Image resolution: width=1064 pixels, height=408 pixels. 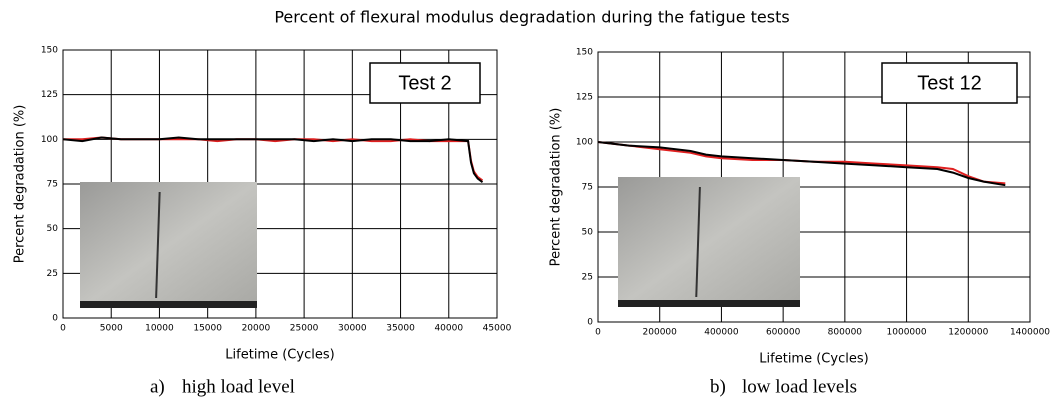 What do you see at coordinates (907, 333) in the screenshot?
I see `x-tick-label: 1000000` at bounding box center [907, 333].